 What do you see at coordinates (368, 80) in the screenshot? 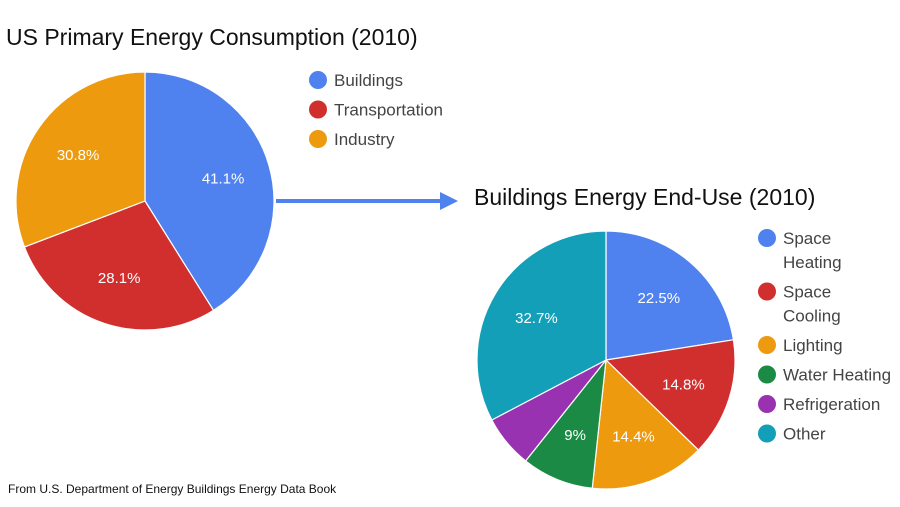
I see `legend-label-buildings: Buildings` at bounding box center [368, 80].